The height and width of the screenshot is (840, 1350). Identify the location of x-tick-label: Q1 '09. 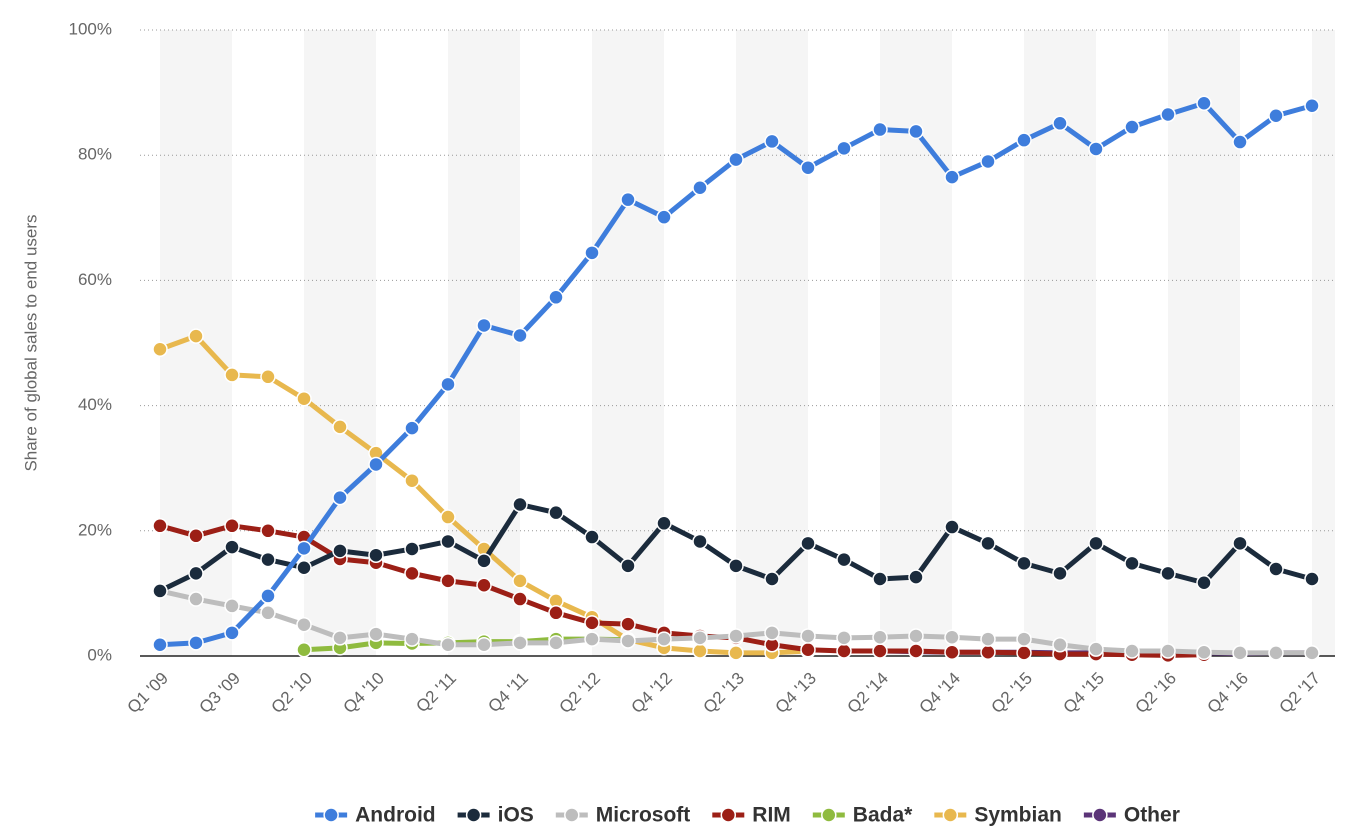
(148, 693).